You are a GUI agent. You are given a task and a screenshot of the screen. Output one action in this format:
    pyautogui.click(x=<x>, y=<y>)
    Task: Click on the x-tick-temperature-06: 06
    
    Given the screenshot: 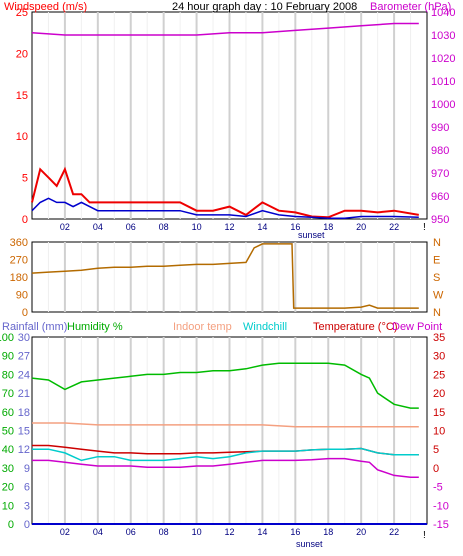 What is the action you would take?
    pyautogui.click(x=131, y=532)
    